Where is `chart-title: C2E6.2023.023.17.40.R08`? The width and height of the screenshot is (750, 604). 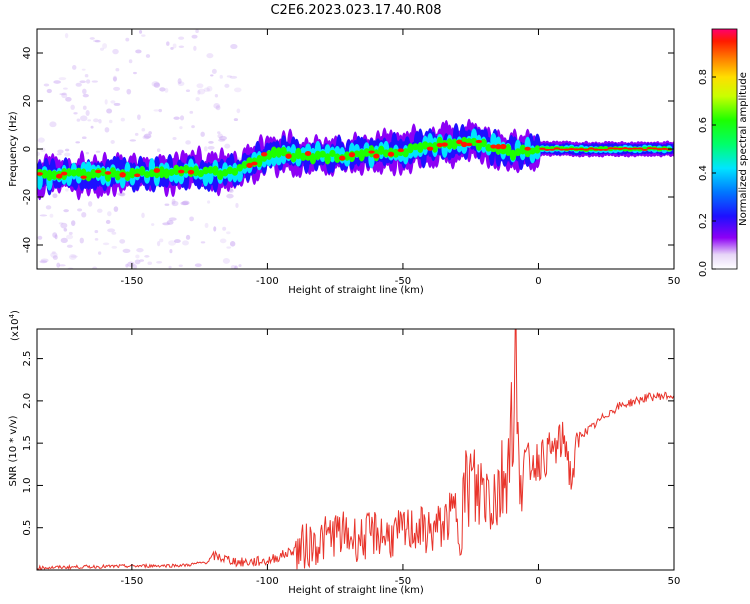 chart-title: C2E6.2023.023.17.40.R08 is located at coordinates (355, 10).